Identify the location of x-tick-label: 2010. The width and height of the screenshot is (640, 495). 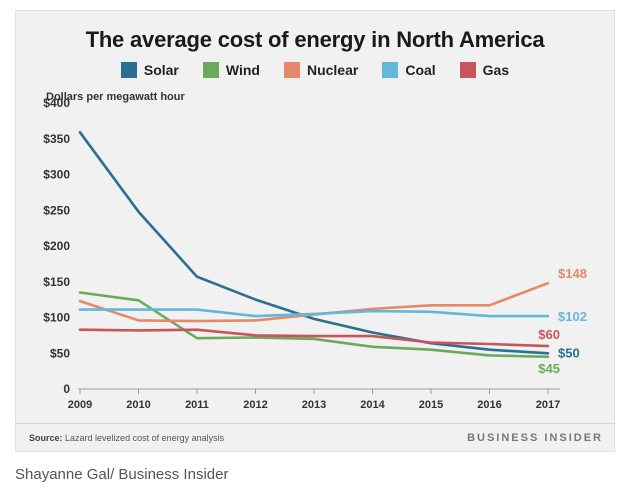
(138, 405).